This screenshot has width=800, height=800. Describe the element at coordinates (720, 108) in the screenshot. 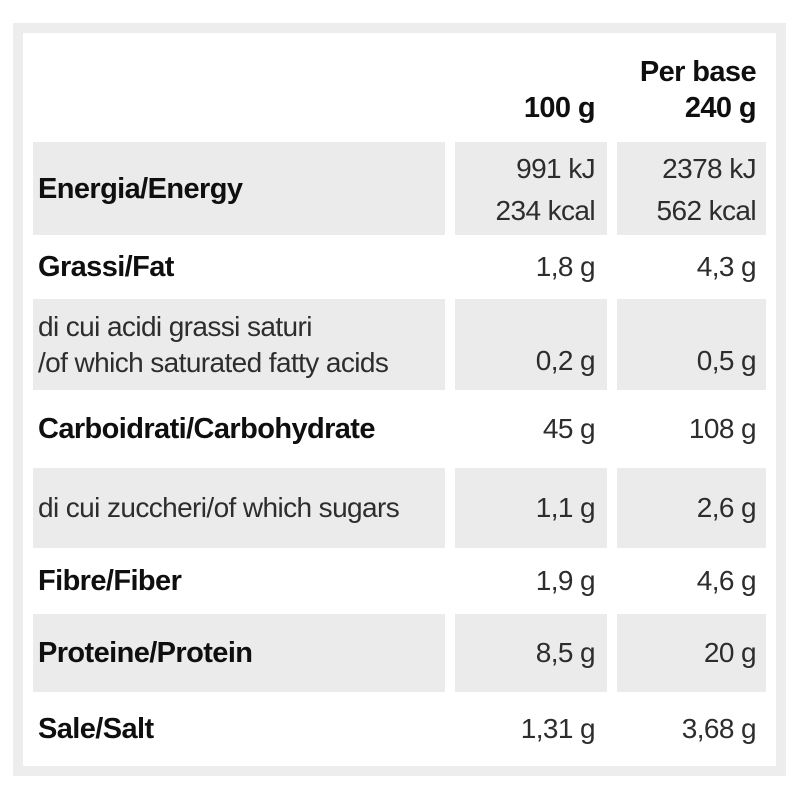

I see `header-per-base-line2: 240 g` at that location.